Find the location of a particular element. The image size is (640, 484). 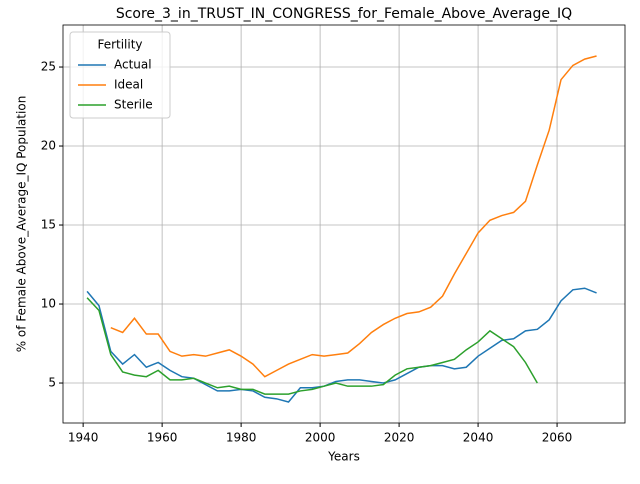

y-tick-label: 25 is located at coordinates (48, 67).